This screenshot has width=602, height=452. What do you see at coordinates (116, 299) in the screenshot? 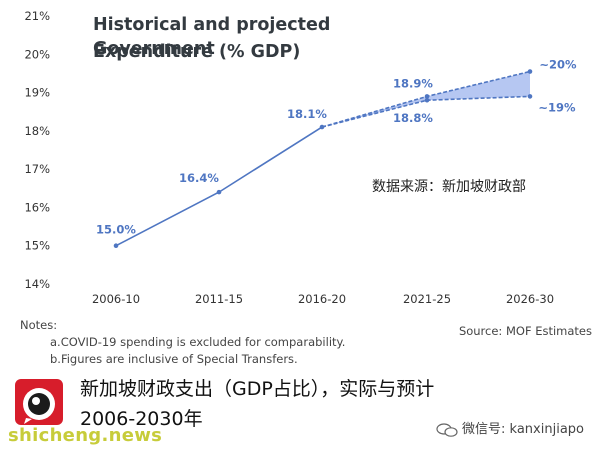
I see `x-tick-label: 2006-10` at bounding box center [116, 299].